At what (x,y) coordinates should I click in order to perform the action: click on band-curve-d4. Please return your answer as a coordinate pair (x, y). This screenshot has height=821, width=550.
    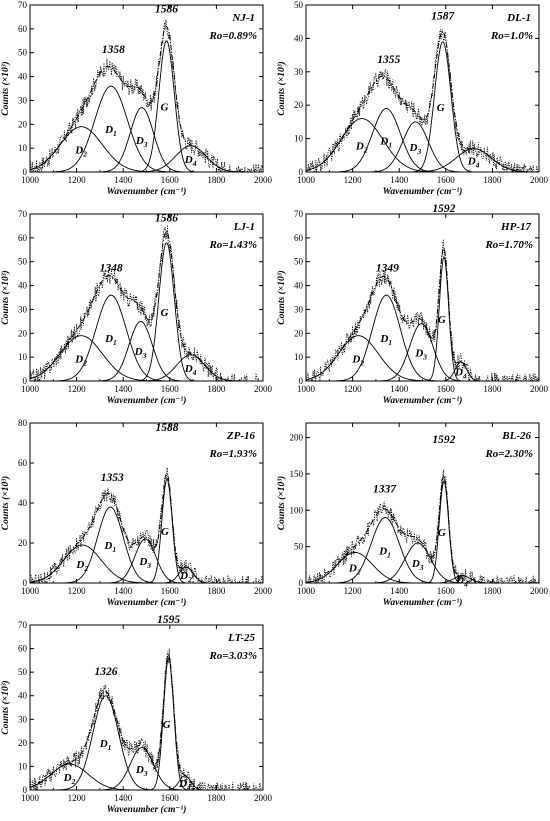
    Looking at the image, I should click on (146, 159).